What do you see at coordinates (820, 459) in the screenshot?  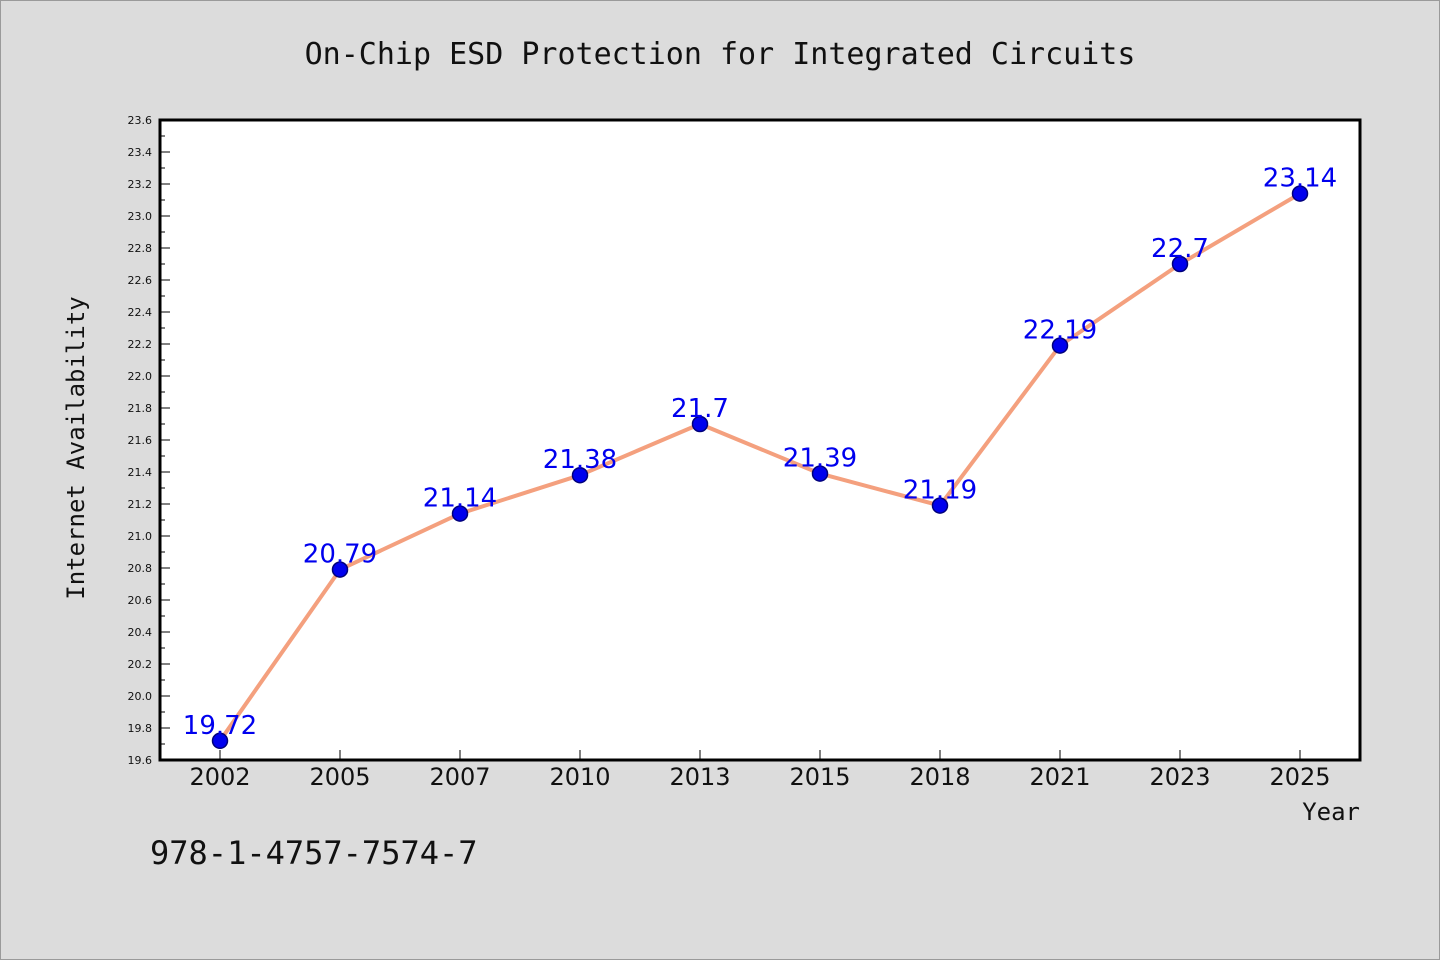 I see `data-point-label: 21.39` at bounding box center [820, 459].